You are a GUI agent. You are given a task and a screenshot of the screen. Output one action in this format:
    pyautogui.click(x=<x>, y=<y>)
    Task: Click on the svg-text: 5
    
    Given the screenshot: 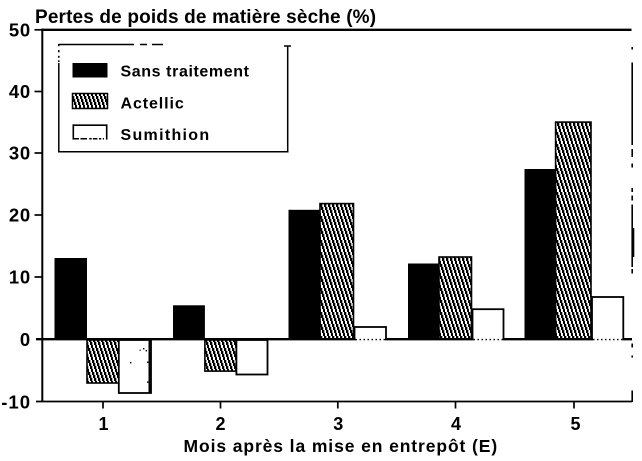 What is the action you would take?
    pyautogui.click(x=575, y=424)
    